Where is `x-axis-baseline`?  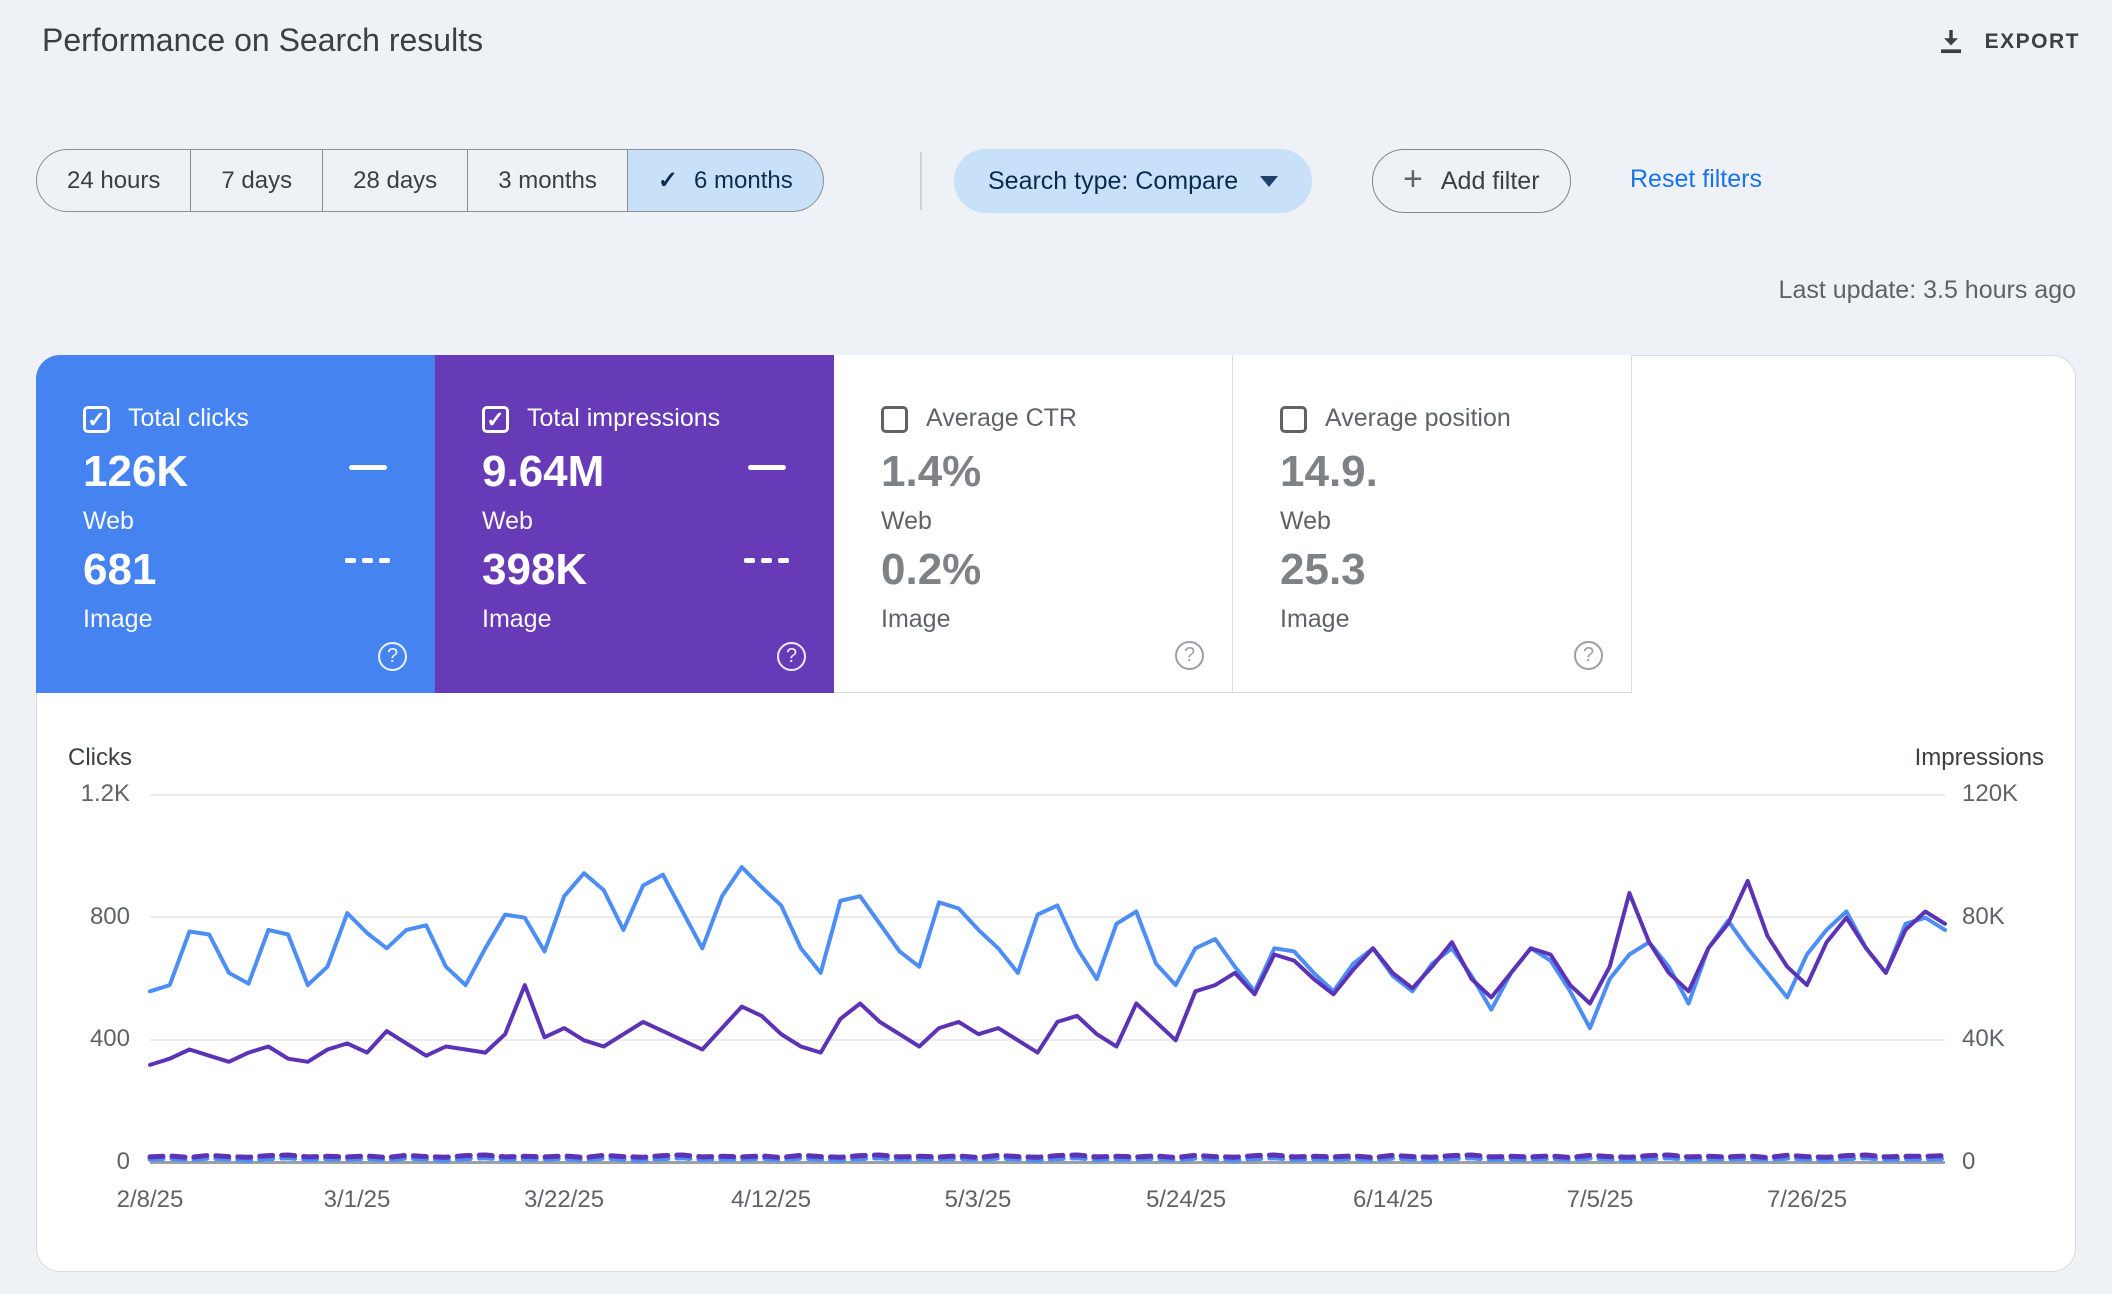
x-axis-baseline is located at coordinates (1047, 1162).